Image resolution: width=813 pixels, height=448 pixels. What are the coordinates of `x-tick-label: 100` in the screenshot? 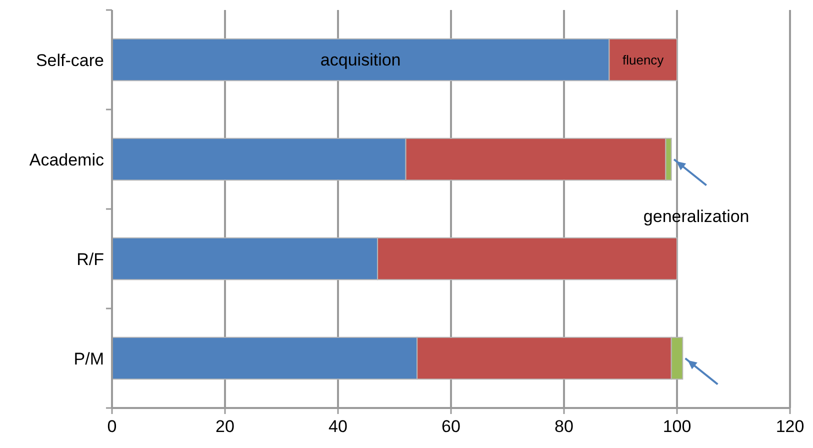 It's located at (677, 426).